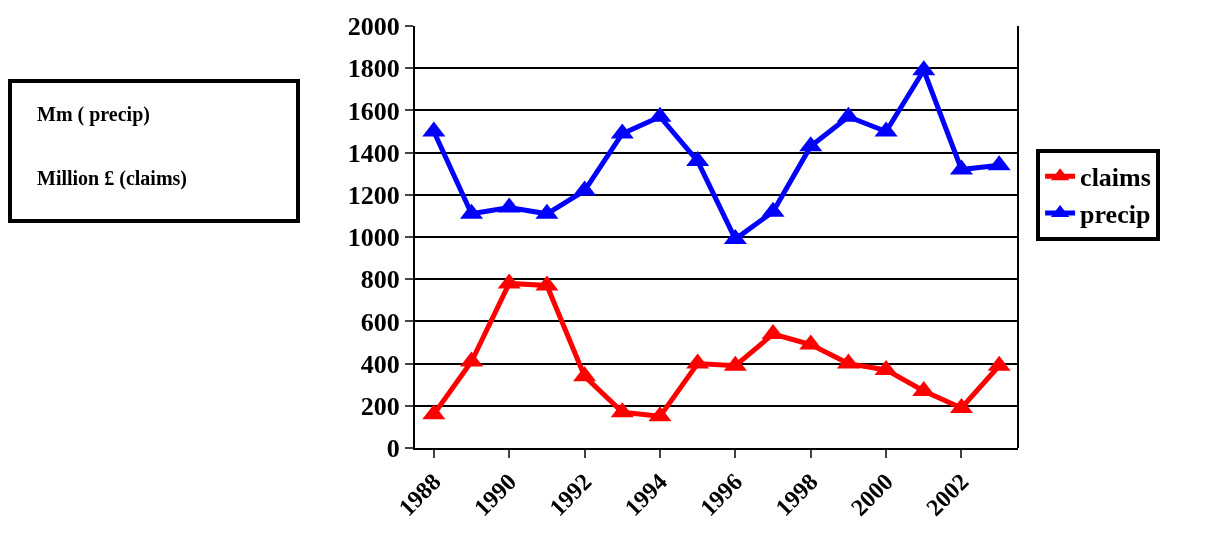  What do you see at coordinates (380, 406) in the screenshot?
I see `y-tick-label: 200` at bounding box center [380, 406].